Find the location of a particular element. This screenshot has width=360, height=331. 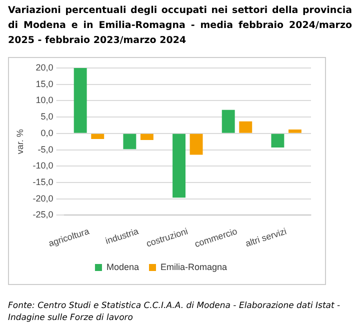

y-tick-label: 5,0 is located at coordinates (47, 117).